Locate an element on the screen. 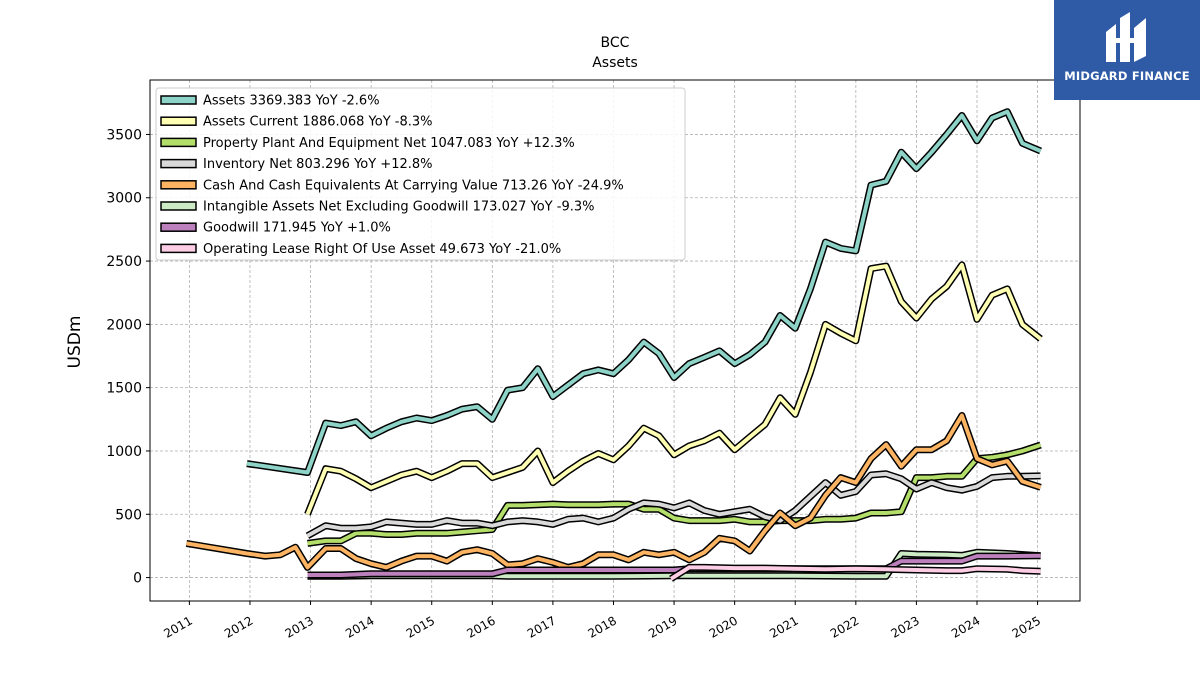 This screenshot has width=1200, height=675. x-tick-label: 2025 is located at coordinates (1026, 626).